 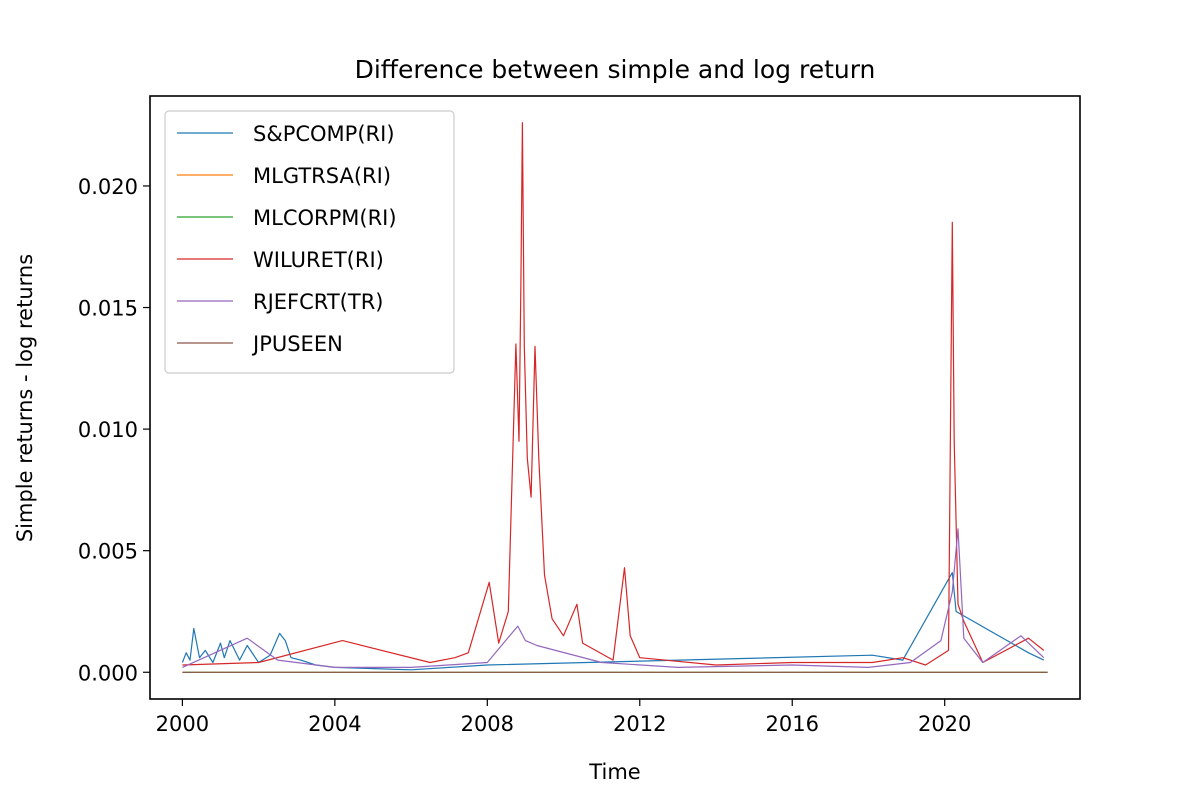 I want to click on x-tick-label: 2020, so click(x=944, y=724).